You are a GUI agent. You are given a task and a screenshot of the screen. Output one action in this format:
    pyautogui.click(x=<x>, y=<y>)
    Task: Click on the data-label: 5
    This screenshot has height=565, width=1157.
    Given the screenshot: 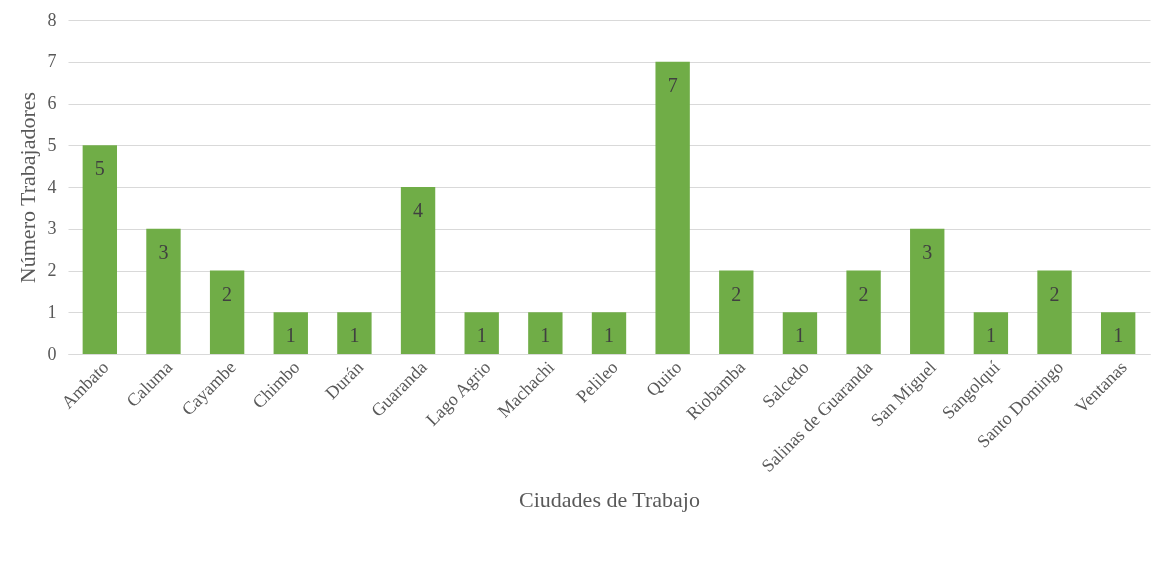 What is the action you would take?
    pyautogui.click(x=99, y=168)
    